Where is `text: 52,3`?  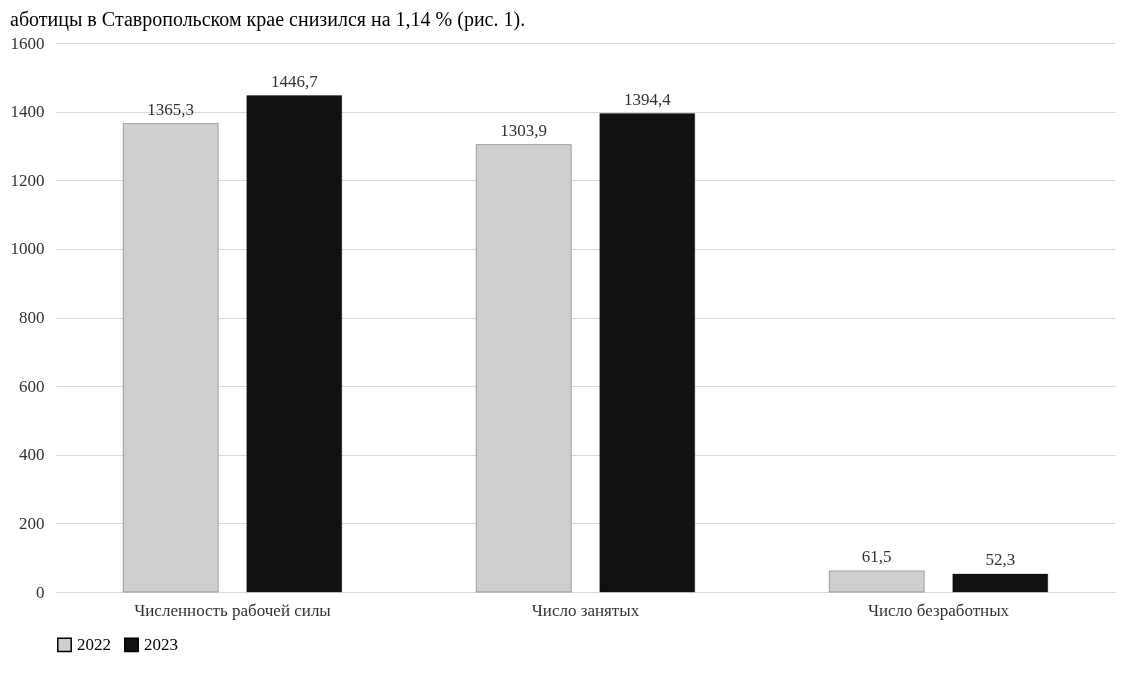 text: 52,3 is located at coordinates (1000, 560).